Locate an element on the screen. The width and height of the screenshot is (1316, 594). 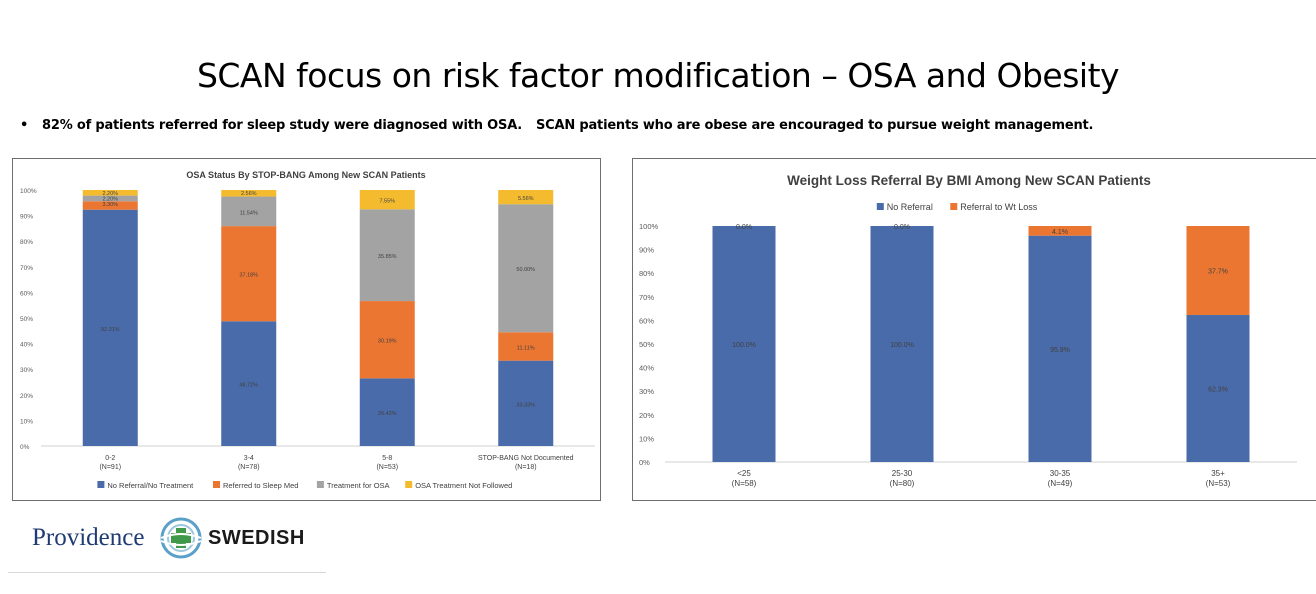
x-category-label: 3-4 is located at coordinates (249, 458).